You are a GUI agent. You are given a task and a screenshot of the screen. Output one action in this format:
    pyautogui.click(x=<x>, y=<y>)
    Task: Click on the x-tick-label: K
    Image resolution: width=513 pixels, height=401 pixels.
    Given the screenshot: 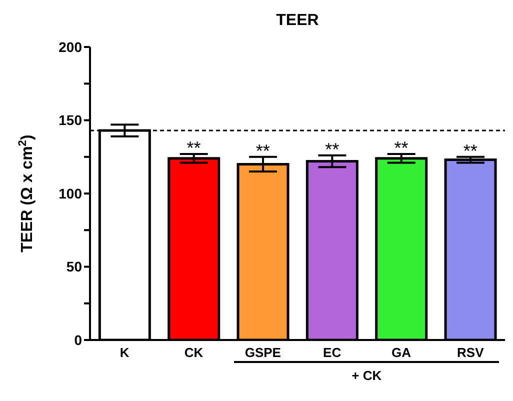 What is the action you would take?
    pyautogui.click(x=125, y=352)
    